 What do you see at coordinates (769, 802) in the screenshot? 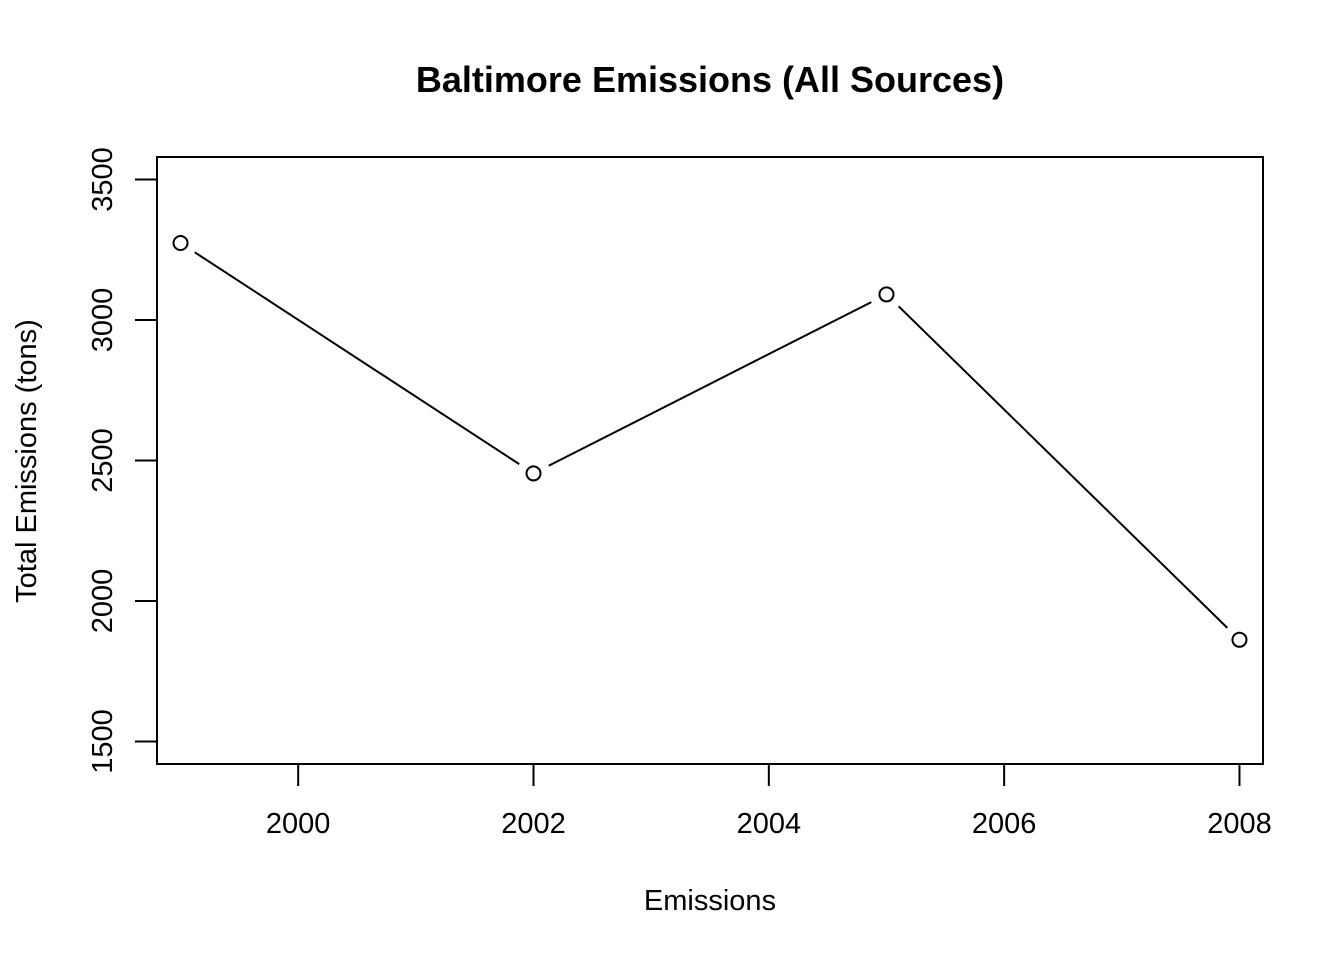
I see `x-axis: 2000 2002 2004 2006 2008` at bounding box center [769, 802].